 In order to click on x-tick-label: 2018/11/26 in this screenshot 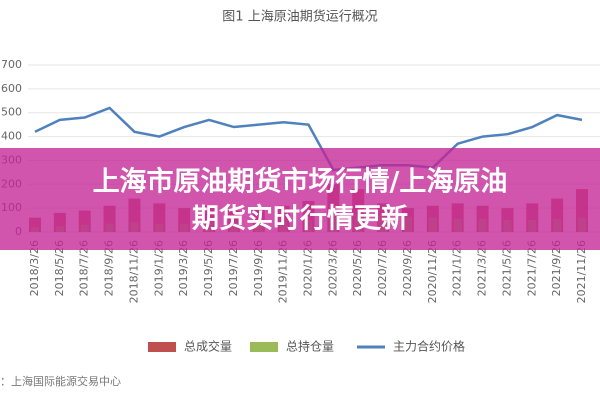, I will do `click(133, 271)`.